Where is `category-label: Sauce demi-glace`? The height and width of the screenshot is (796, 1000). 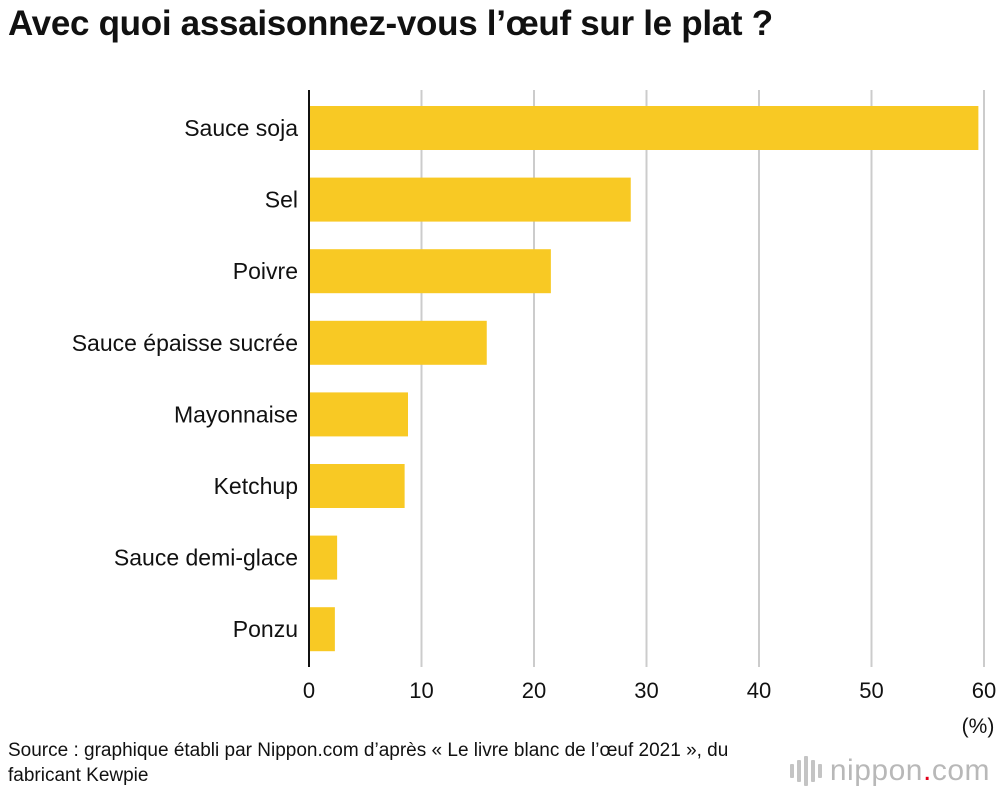 category-label: Sauce demi-glace is located at coordinates (206, 558).